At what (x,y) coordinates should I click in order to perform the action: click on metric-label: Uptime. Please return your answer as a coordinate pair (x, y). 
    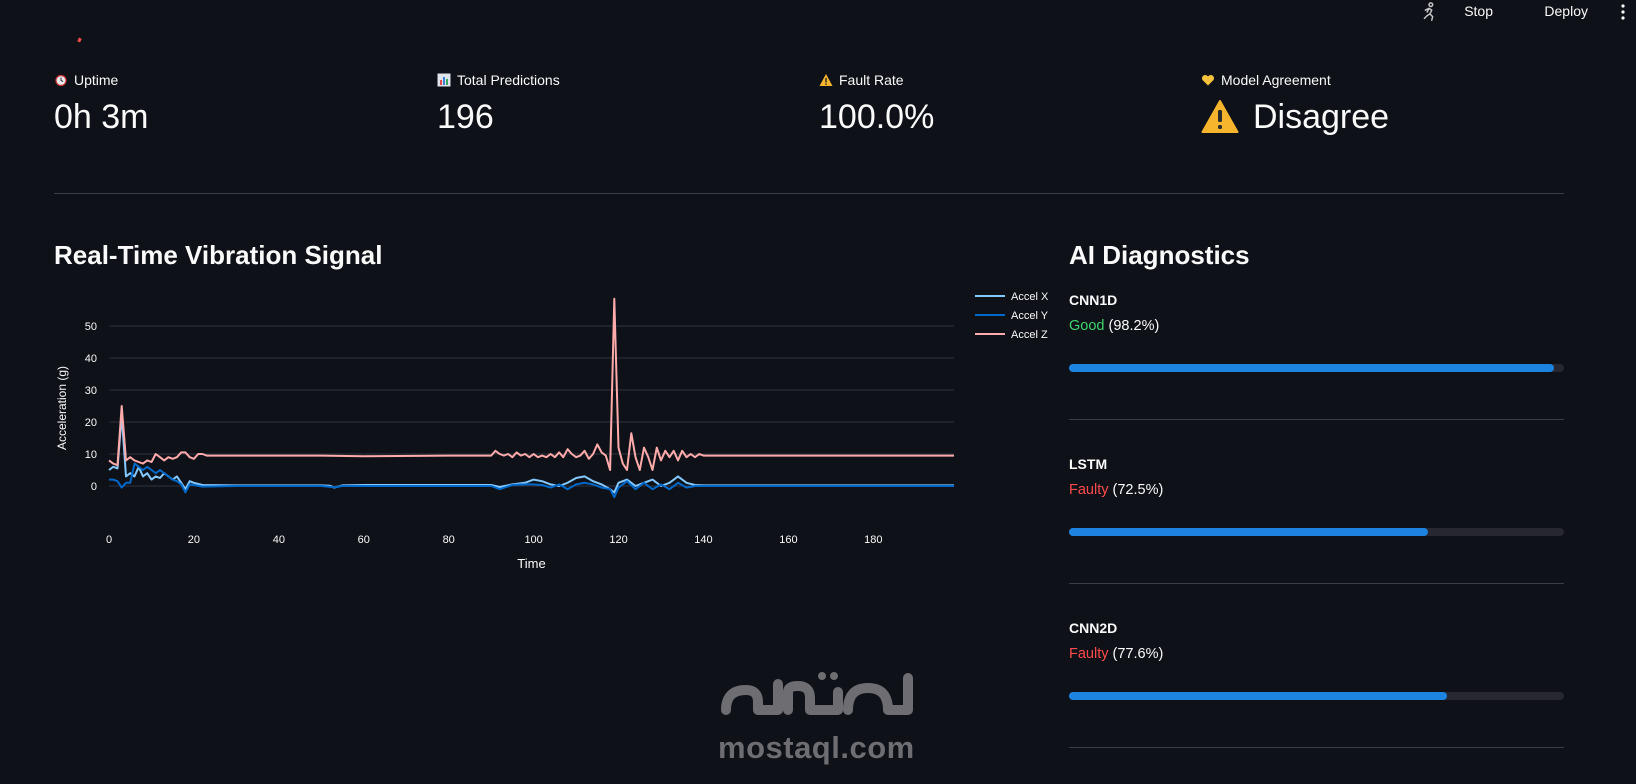
    Looking at the image, I should click on (96, 80).